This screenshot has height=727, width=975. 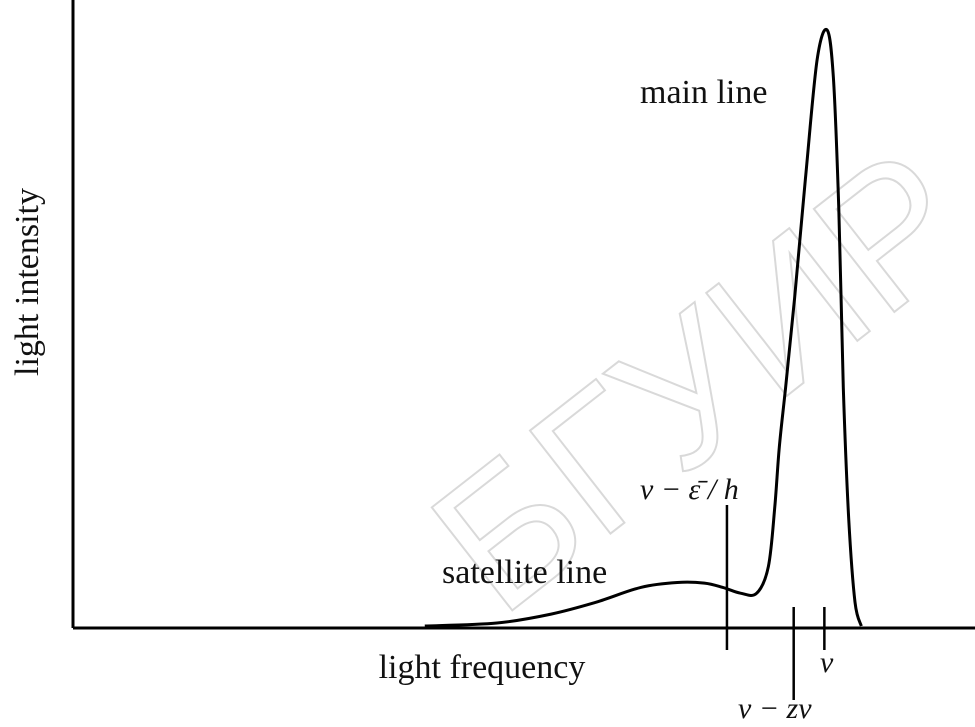 I want to click on satellite-line-annotation: satellite line, so click(x=524, y=572).